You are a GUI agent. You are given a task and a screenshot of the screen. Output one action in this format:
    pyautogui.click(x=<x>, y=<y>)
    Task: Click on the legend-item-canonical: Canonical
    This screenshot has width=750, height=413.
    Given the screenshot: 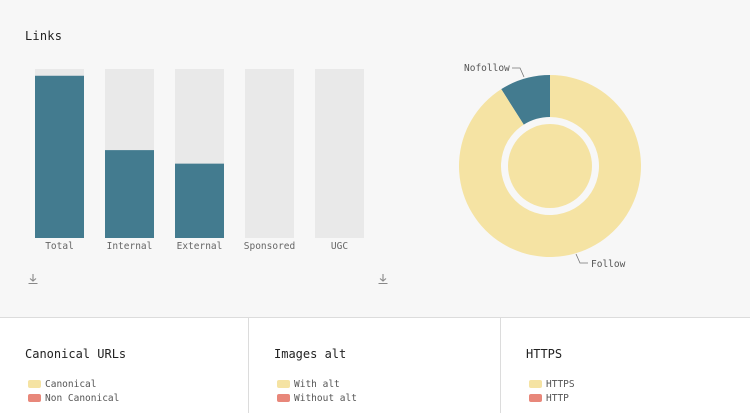 What is the action you would take?
    pyautogui.click(x=136, y=384)
    